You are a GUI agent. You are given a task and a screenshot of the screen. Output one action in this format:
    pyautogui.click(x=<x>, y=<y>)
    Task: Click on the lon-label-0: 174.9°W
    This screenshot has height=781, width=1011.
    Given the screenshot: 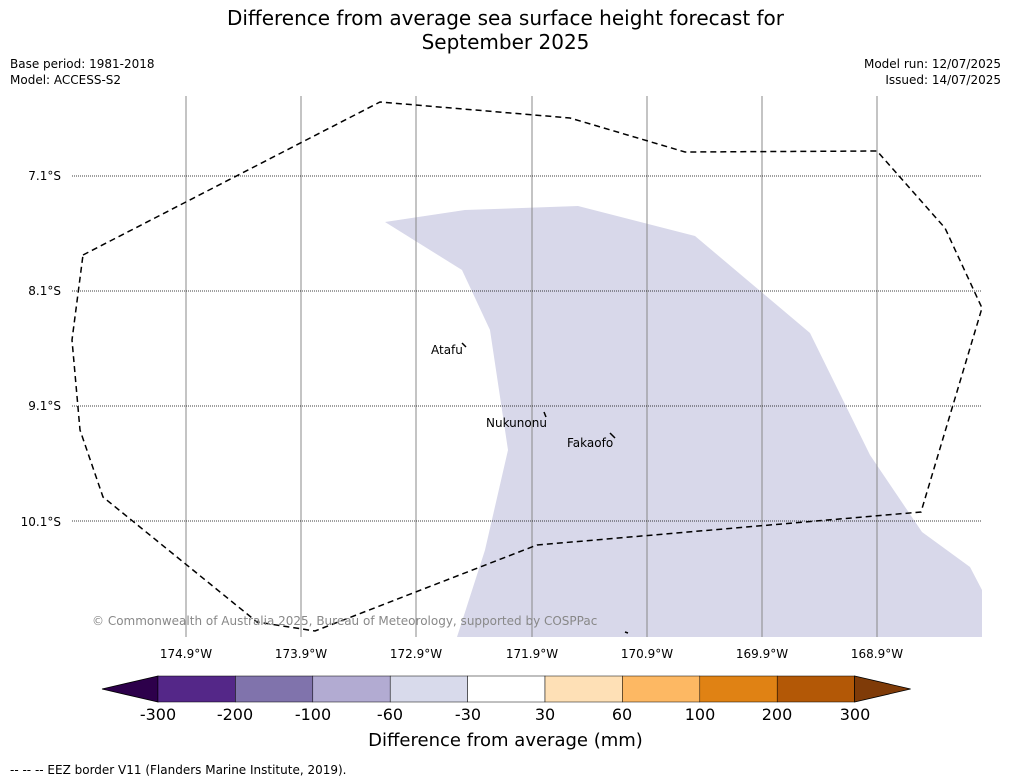 What is the action you would take?
    pyautogui.click(x=186, y=654)
    